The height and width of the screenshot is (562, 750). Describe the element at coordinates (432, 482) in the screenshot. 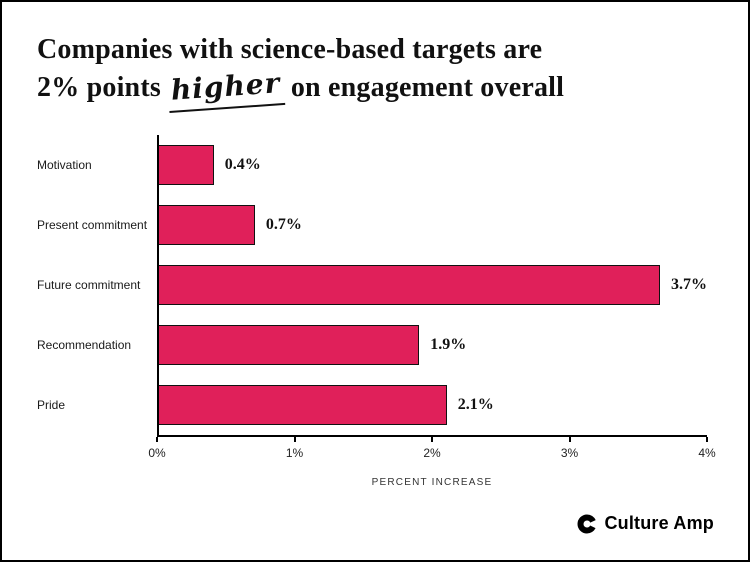

I see `x-axis-title: PERCENT INCREASE` at that location.